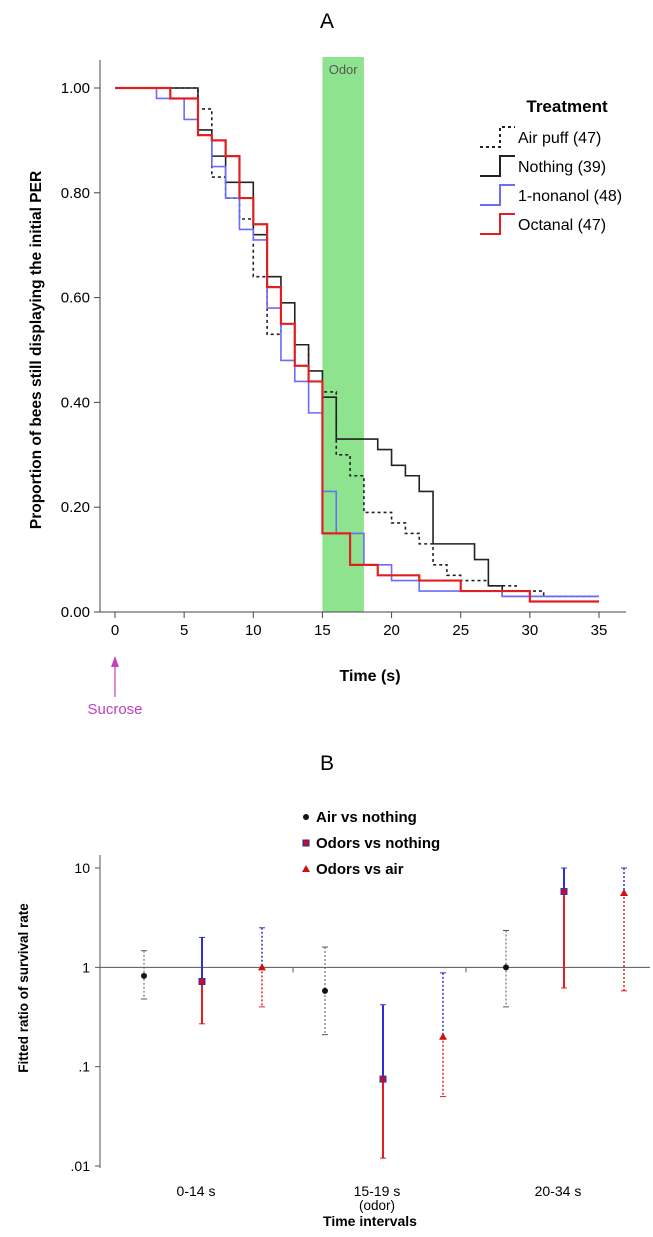  What do you see at coordinates (23, 988) in the screenshot?
I see `y-axis-label-b: Fitted ratio of survival rate` at bounding box center [23, 988].